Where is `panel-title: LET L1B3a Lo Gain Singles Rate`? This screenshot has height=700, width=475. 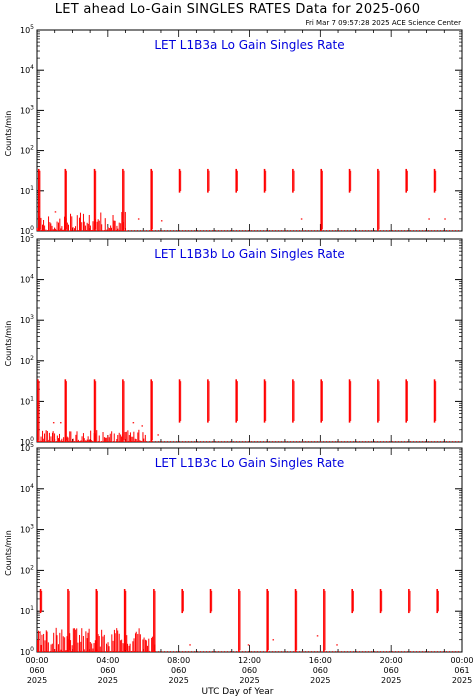
panel-title: LET L1B3a Lo Gain Singles Rate is located at coordinates (249, 45).